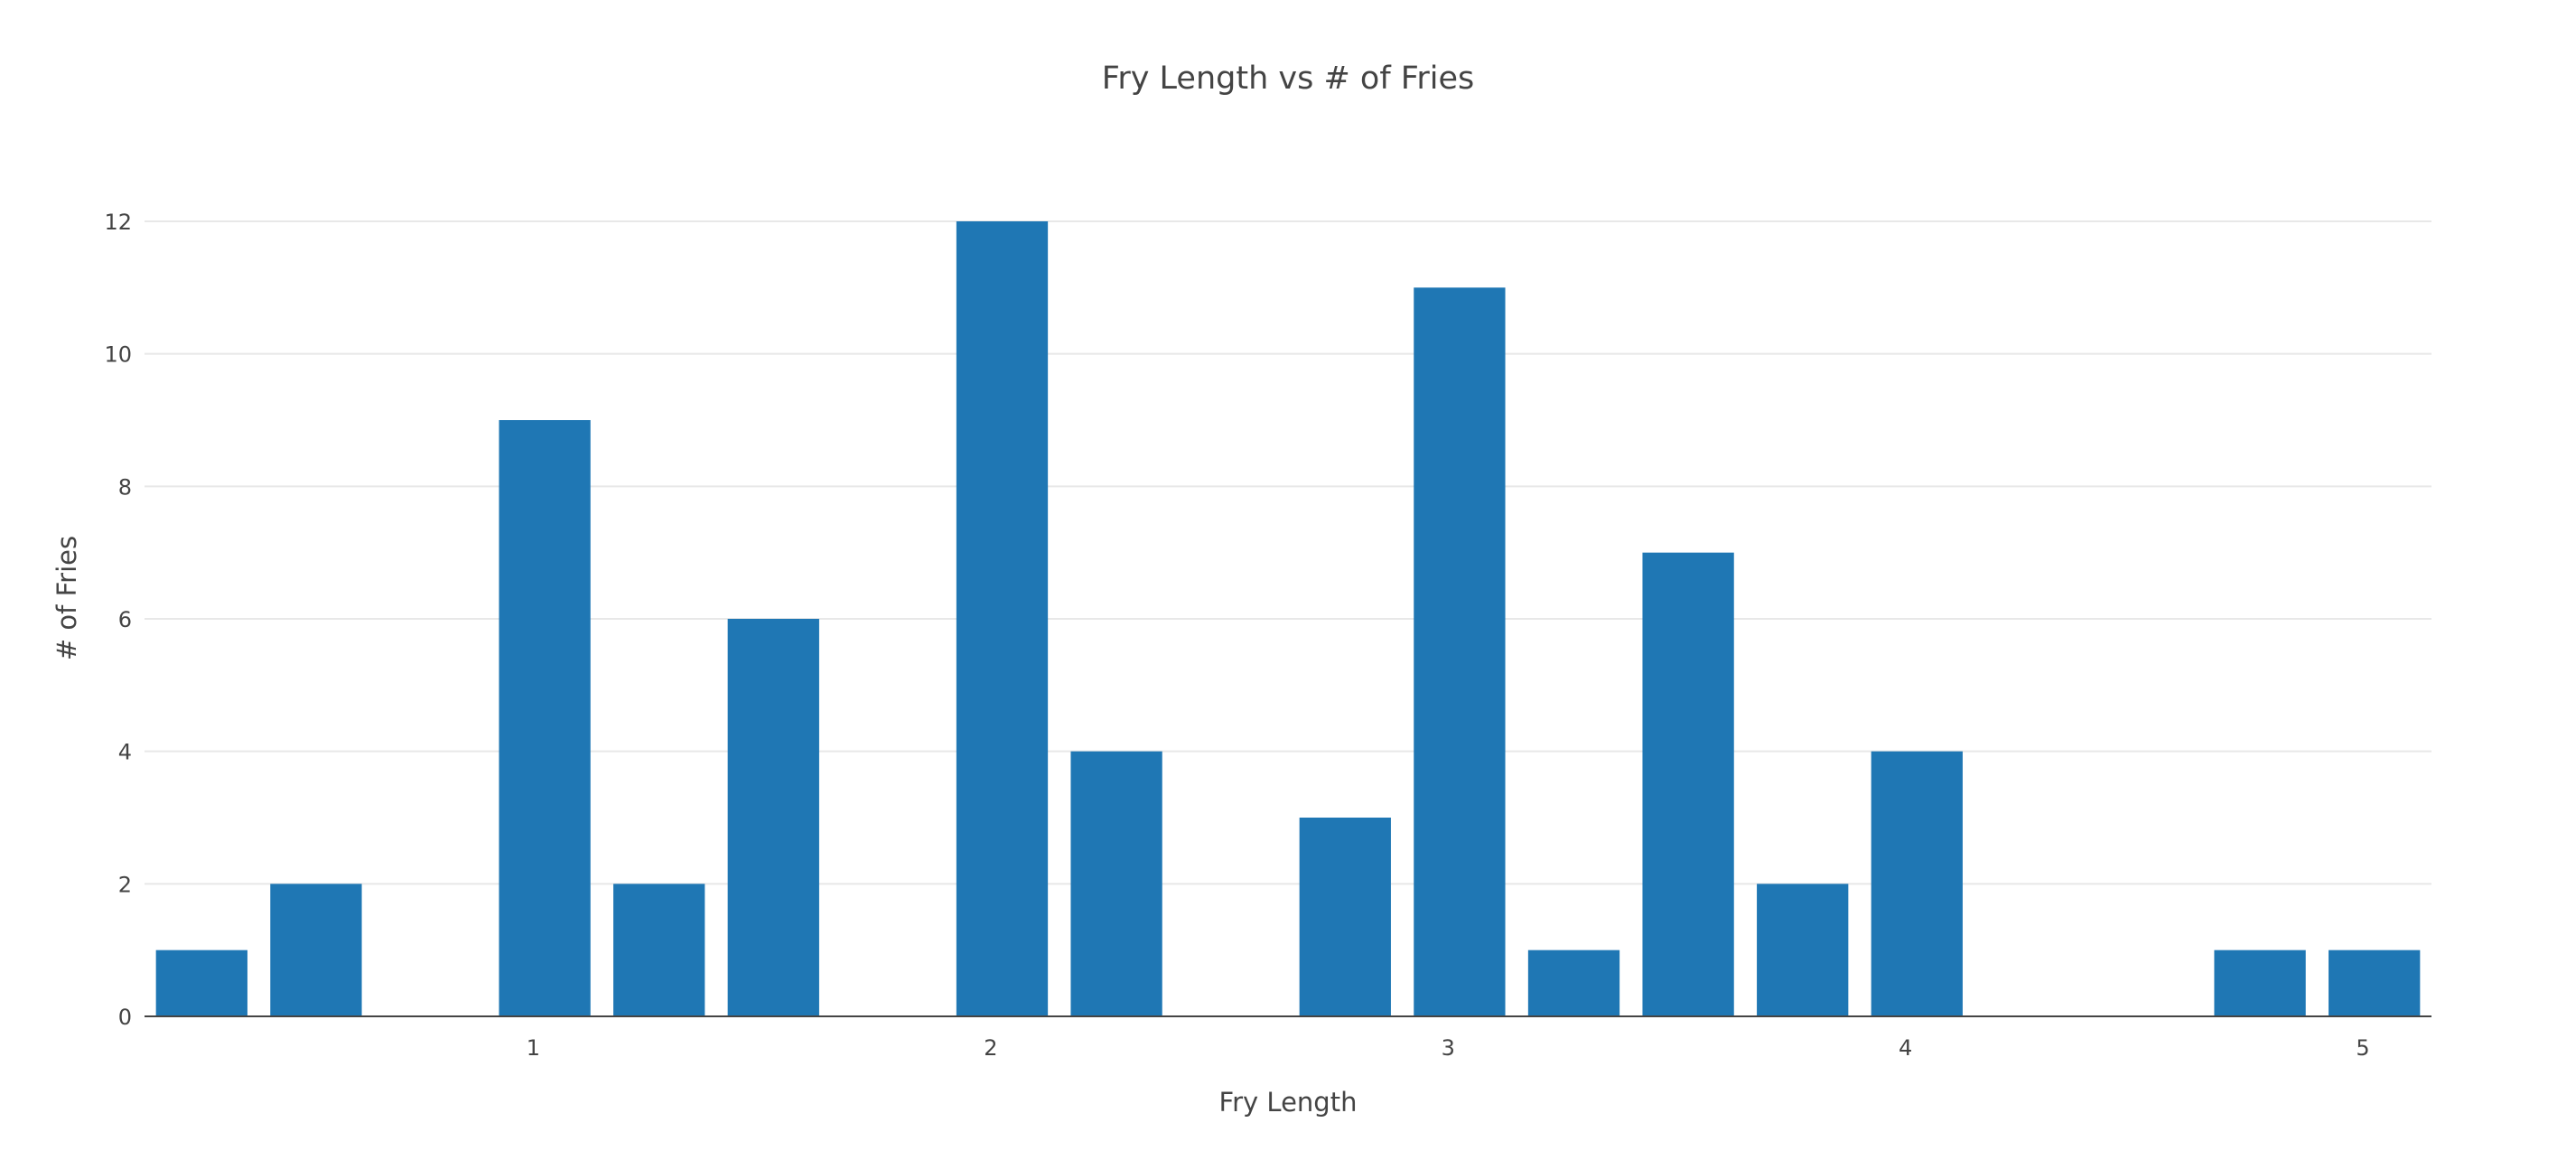 The width and height of the screenshot is (2576, 1160). What do you see at coordinates (125, 620) in the screenshot?
I see `y-tick-label: 6` at bounding box center [125, 620].